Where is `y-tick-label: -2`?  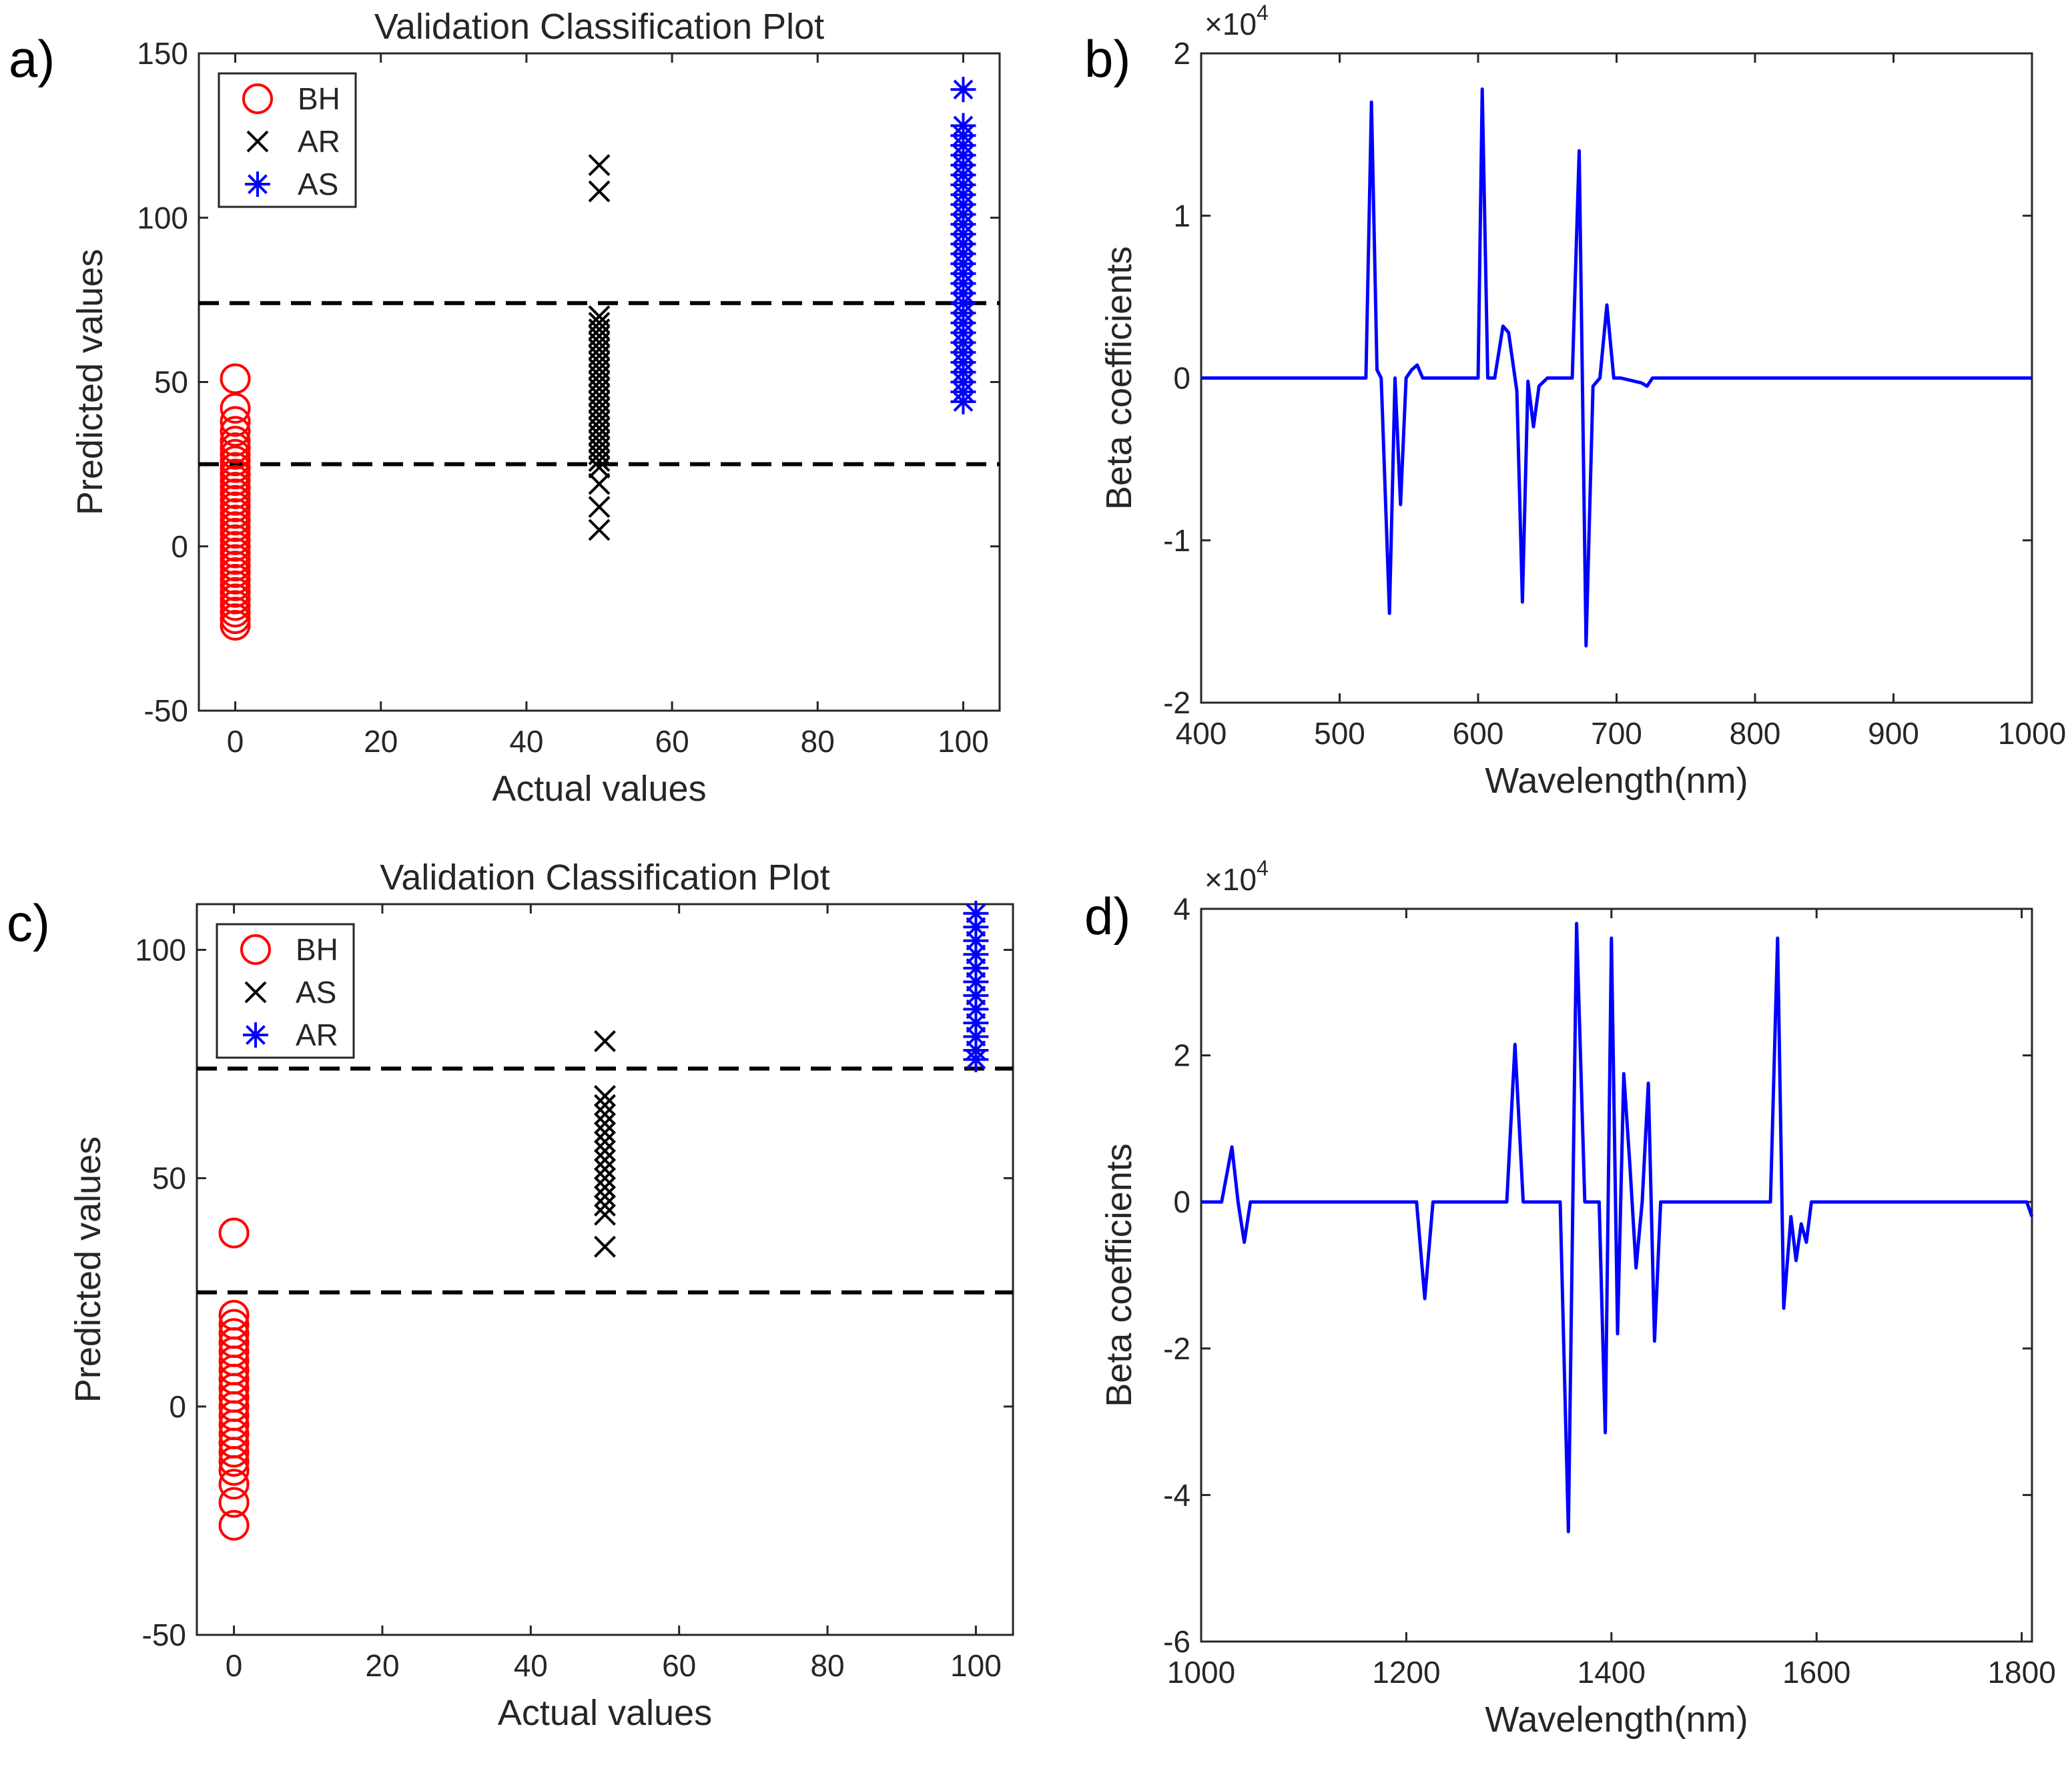
y-tick-label: -2 is located at coordinates (1176, 1348).